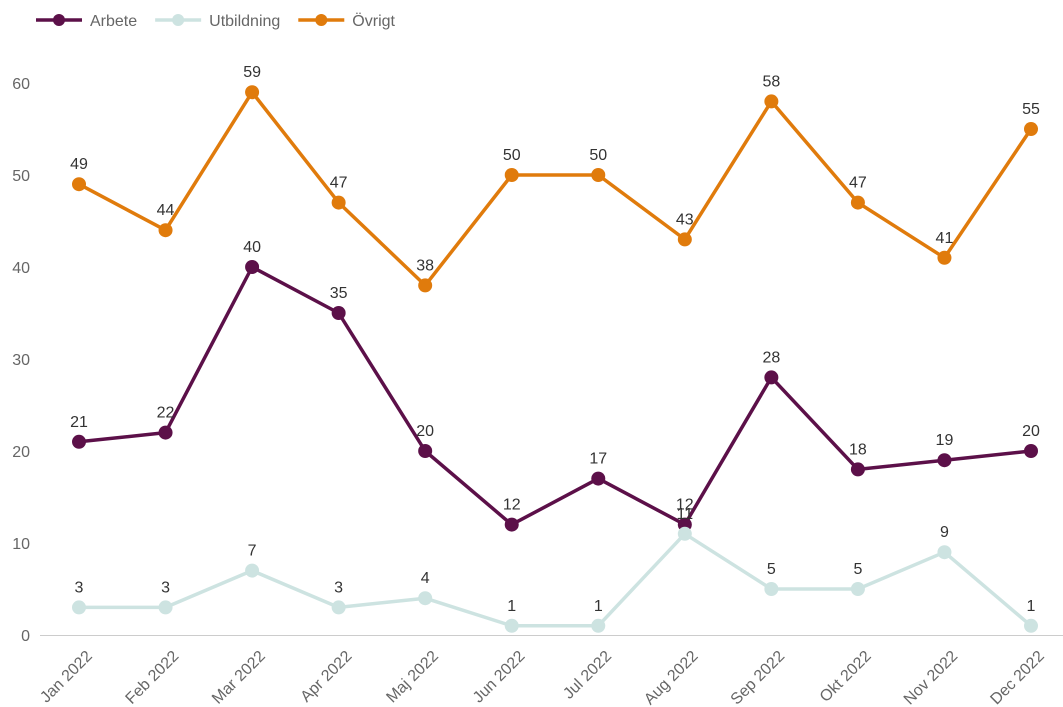 The width and height of the screenshot is (1063, 707). I want to click on y-tick-label: 40, so click(21, 268).